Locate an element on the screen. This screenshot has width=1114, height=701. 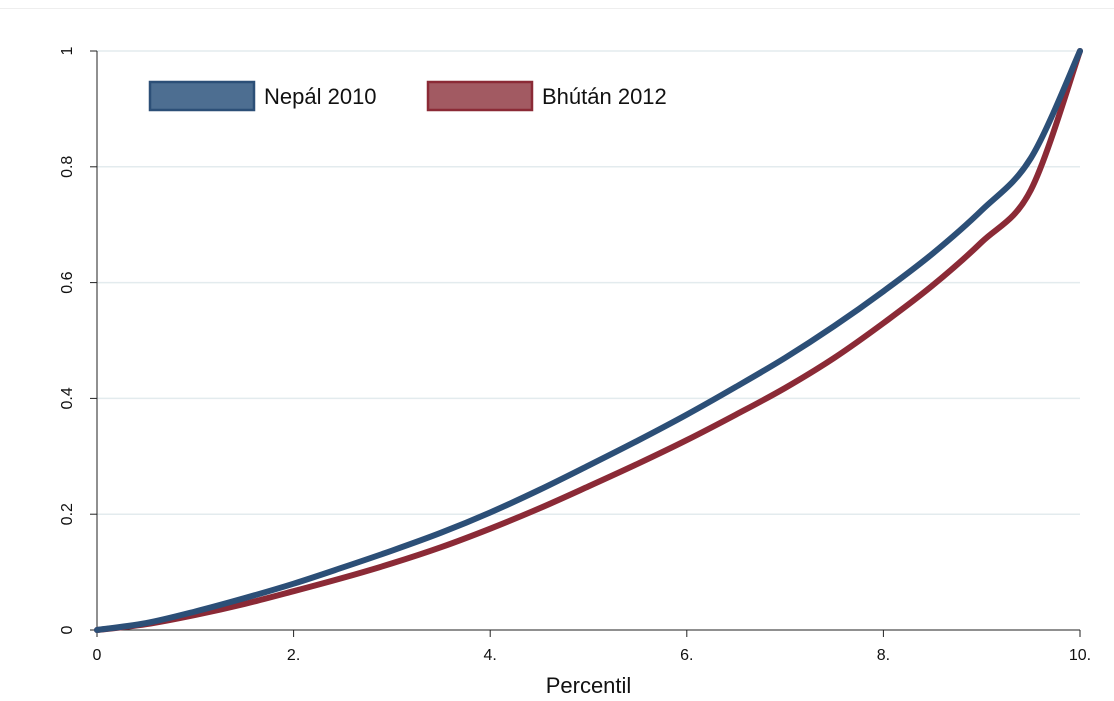
x-tick-label-0: 0 is located at coordinates (97, 655).